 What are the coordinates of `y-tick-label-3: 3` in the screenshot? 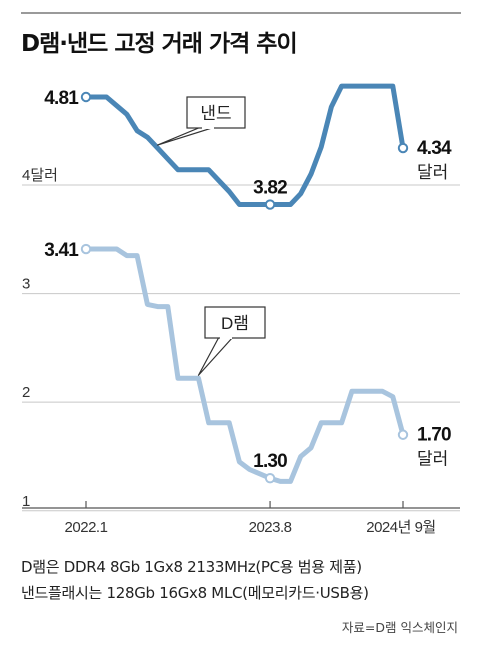 It's located at (26, 284).